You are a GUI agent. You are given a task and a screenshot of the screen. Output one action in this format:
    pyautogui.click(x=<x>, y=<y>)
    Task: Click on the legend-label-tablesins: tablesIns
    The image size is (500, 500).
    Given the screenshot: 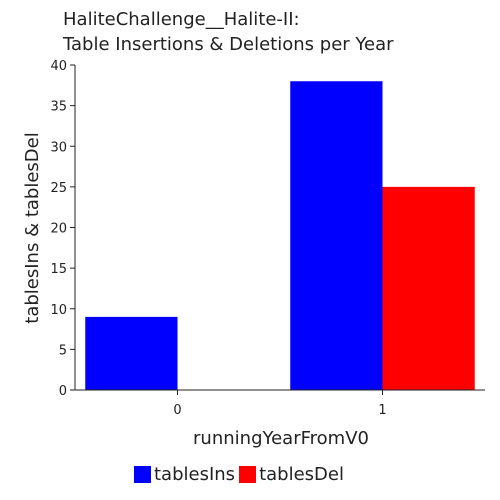 What is the action you would take?
    pyautogui.click(x=195, y=474)
    